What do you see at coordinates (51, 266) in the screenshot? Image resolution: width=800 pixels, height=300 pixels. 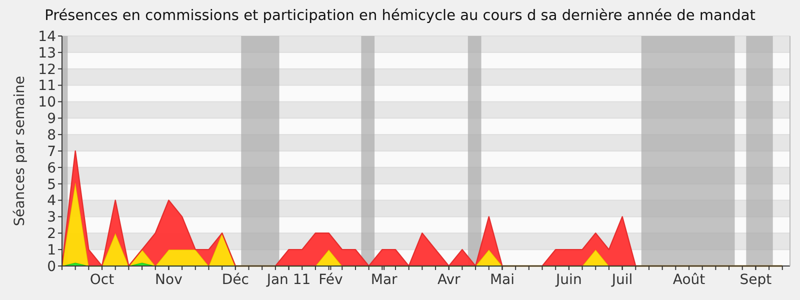 I see `y-tick-label: 0` at bounding box center [51, 266].